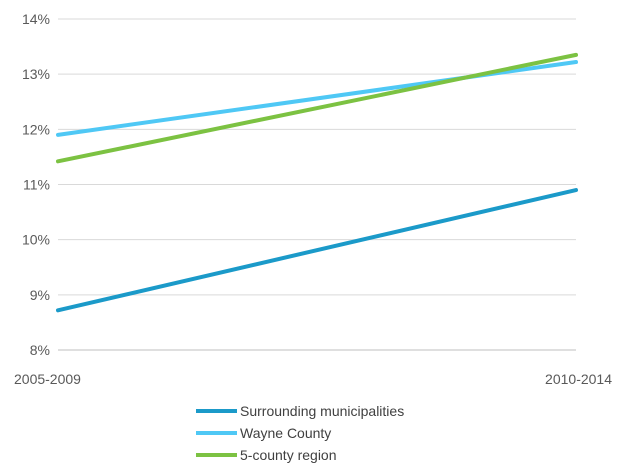 The width and height of the screenshot is (618, 465). I want to click on y-tick-label: 8%, so click(40, 350).